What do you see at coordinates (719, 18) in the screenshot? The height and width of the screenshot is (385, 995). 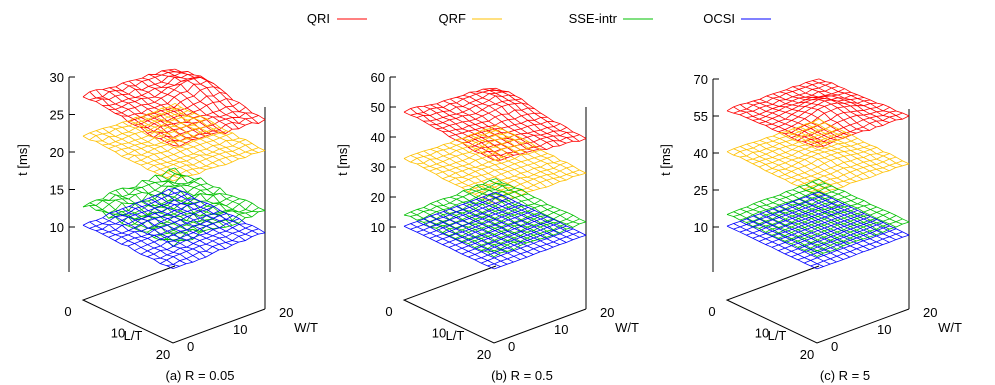 I see `legend-label: OCSI` at bounding box center [719, 18].